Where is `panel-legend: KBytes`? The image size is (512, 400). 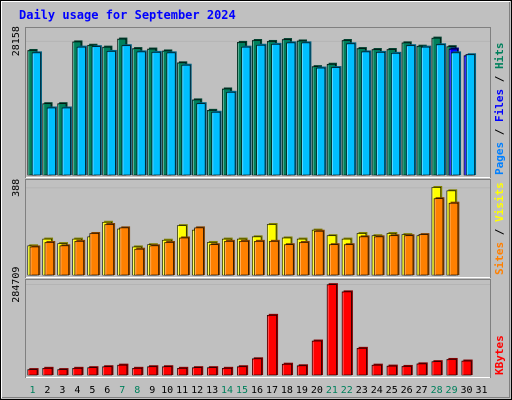
panel-legend: KBytes is located at coordinates (499, 355).